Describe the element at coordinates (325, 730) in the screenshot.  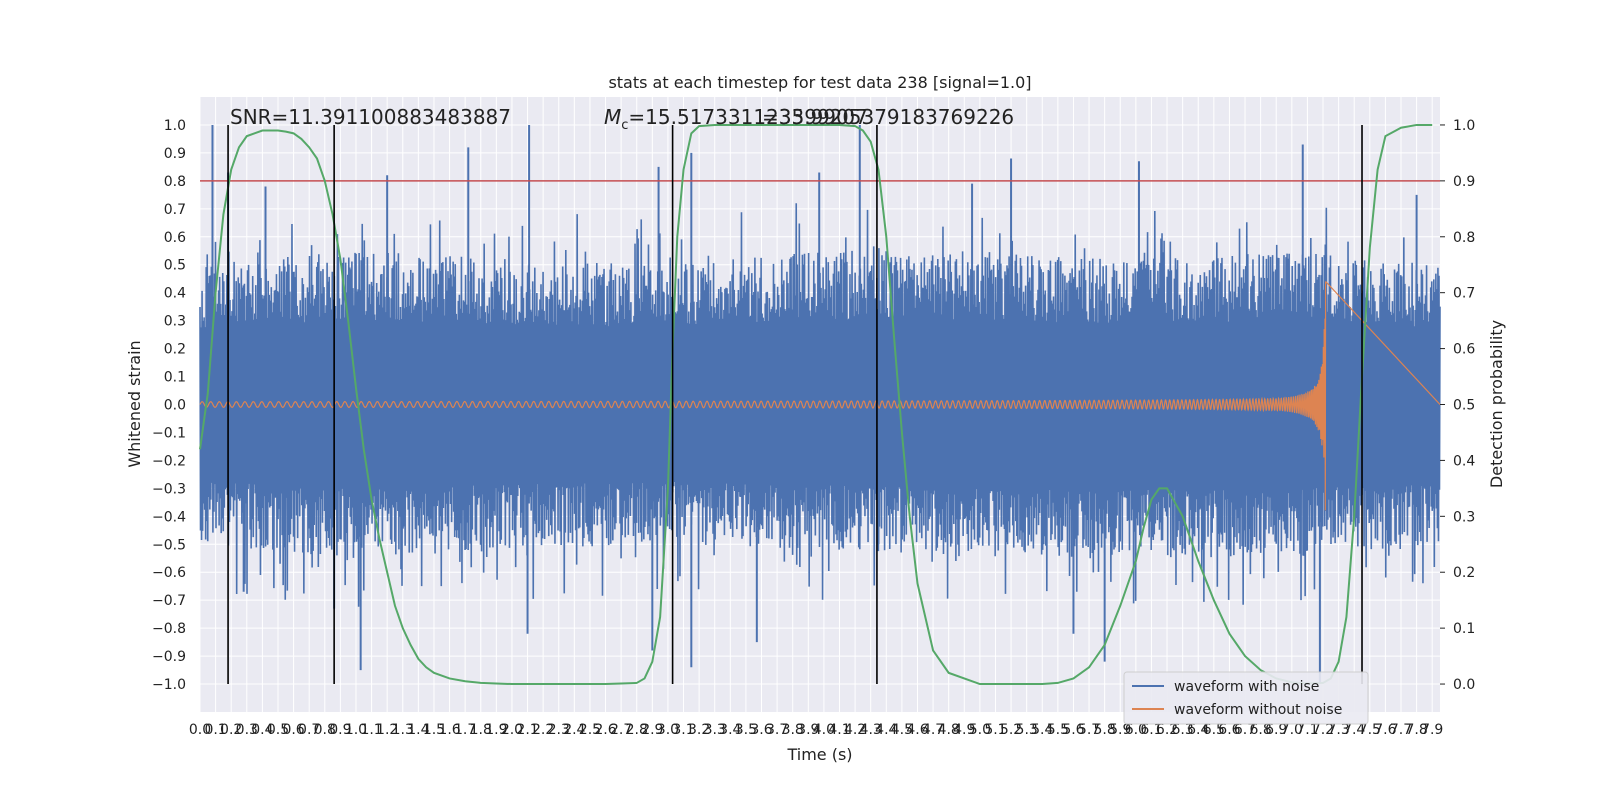
I see `x-tick-label: 0.8` at that location.